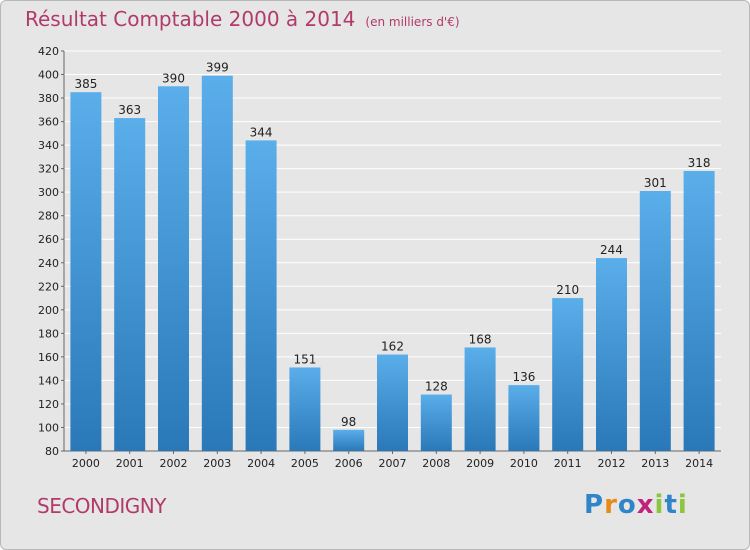 The image size is (750, 550). What do you see at coordinates (86, 463) in the screenshot?
I see `x-tick-label: 2000` at bounding box center [86, 463].